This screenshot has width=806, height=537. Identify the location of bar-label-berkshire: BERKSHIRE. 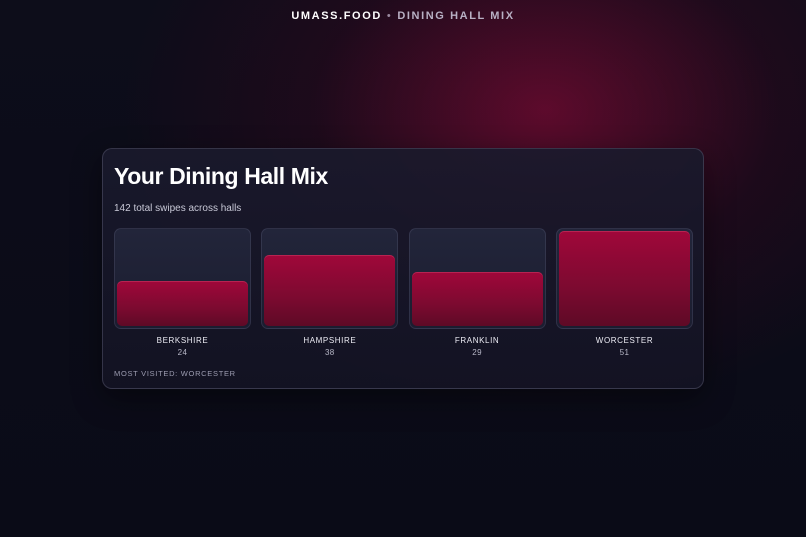
(182, 340).